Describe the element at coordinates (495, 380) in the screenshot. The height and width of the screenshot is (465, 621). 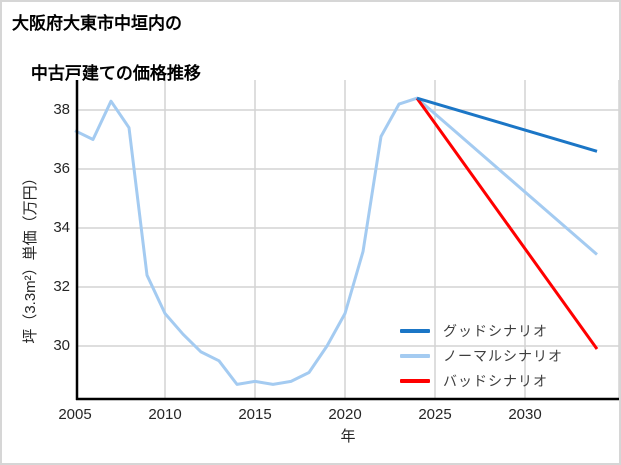
I see `legend-label-bad: バッドシナリオ` at that location.